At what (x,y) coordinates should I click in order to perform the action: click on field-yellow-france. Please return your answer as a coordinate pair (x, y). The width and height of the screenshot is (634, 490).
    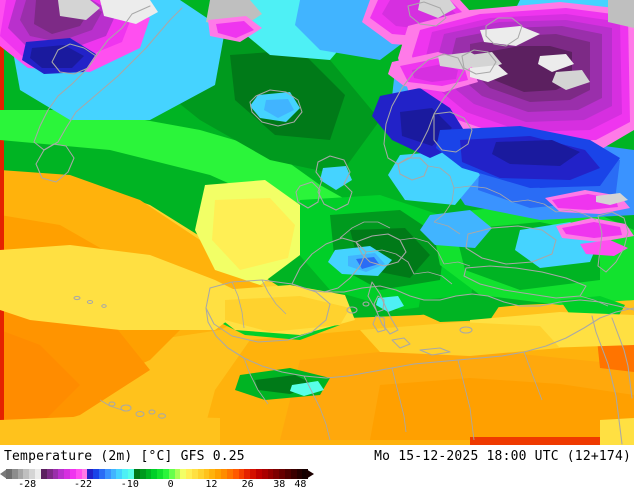
    Looking at the image, I should click on (253, 234).